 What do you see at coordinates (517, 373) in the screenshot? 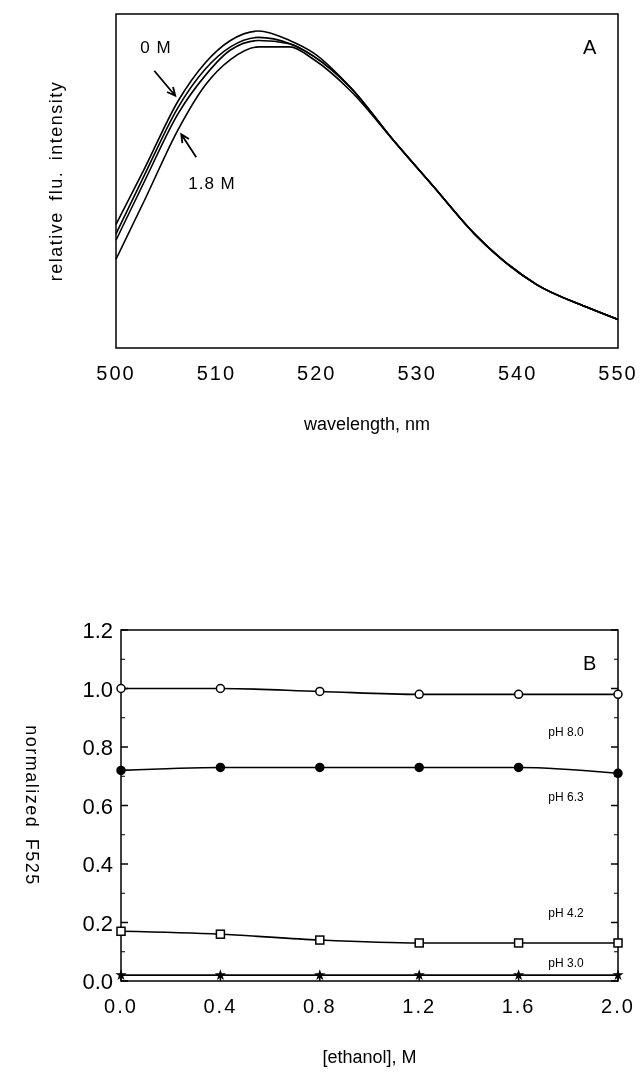
I see `x-tick-label: 540` at bounding box center [517, 373].